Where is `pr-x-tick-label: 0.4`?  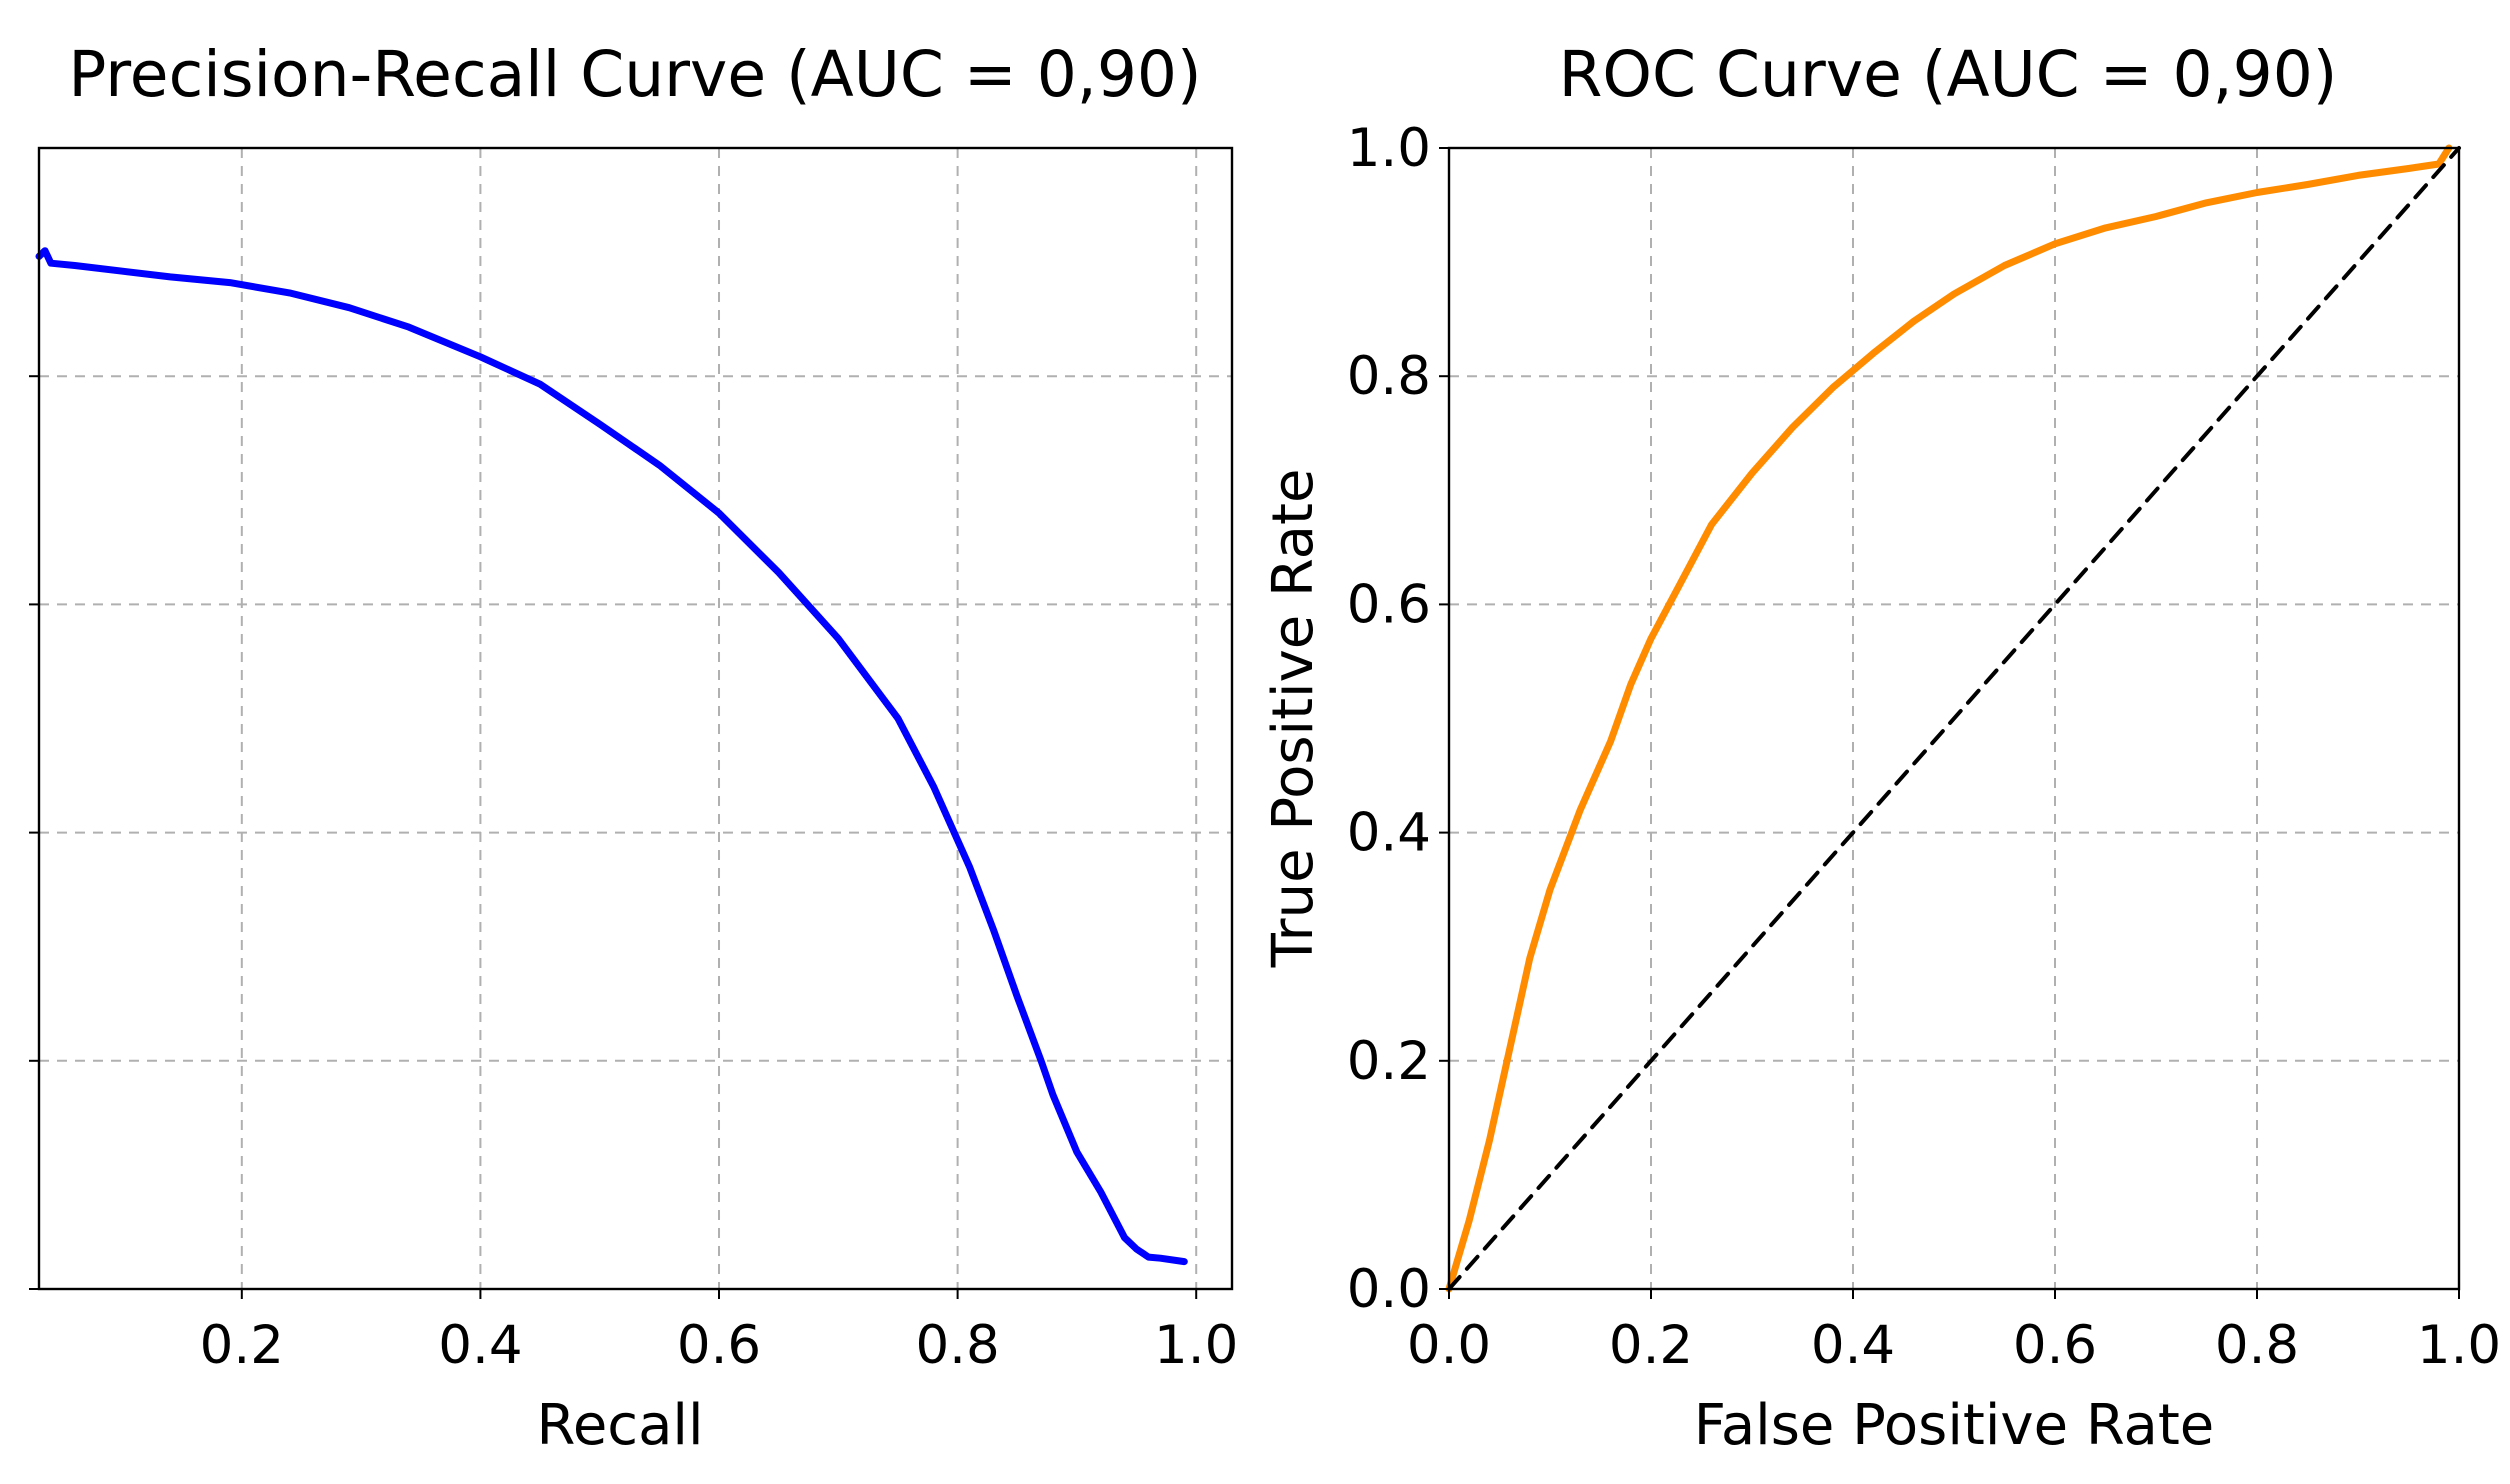
pr-x-tick-label: 0.4 is located at coordinates (480, 1345).